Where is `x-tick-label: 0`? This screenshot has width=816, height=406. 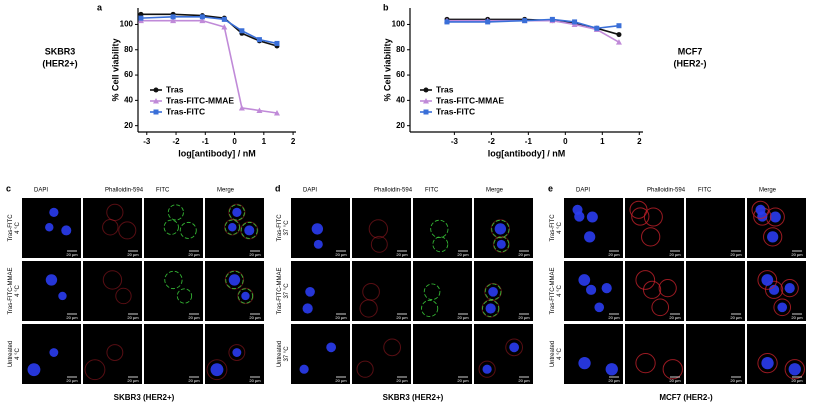
x-tick-label: 0 is located at coordinates (234, 141).